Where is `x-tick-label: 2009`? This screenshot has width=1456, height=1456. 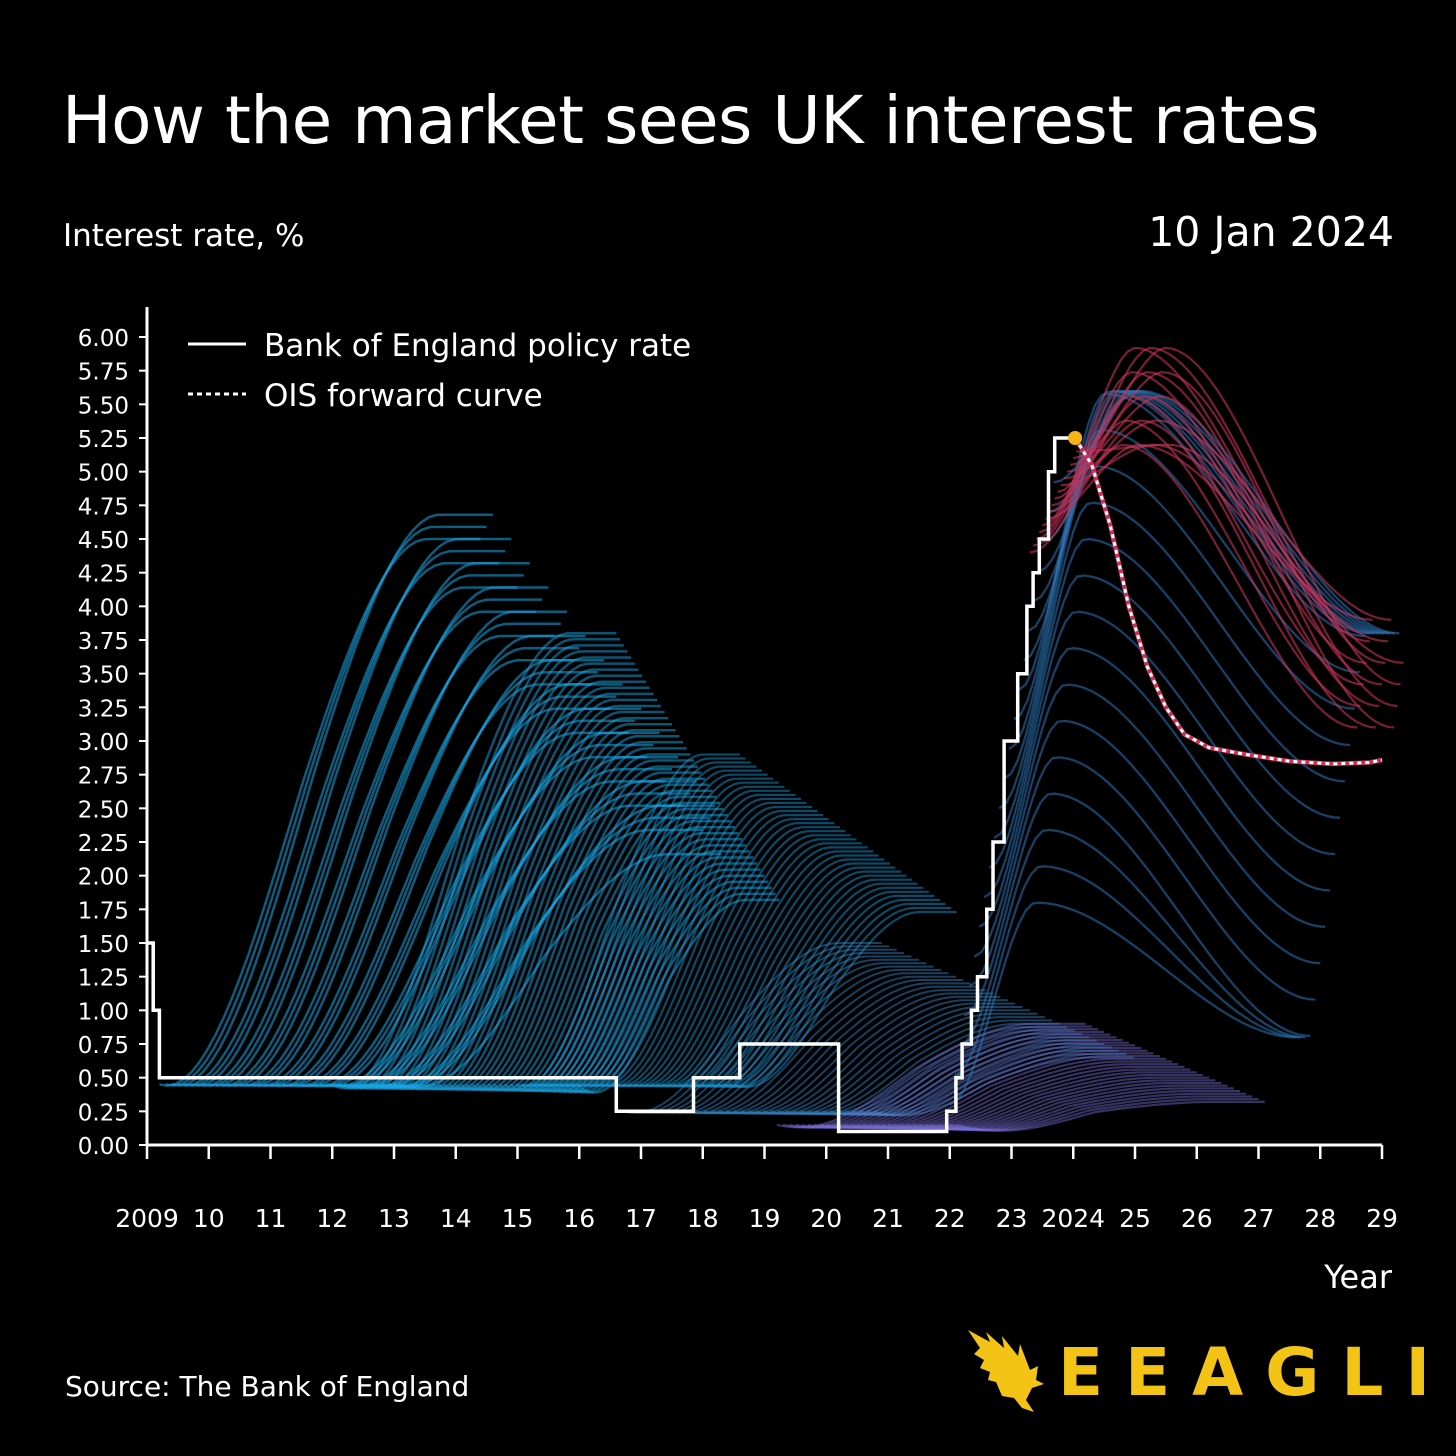 x-tick-label: 2009 is located at coordinates (147, 1218).